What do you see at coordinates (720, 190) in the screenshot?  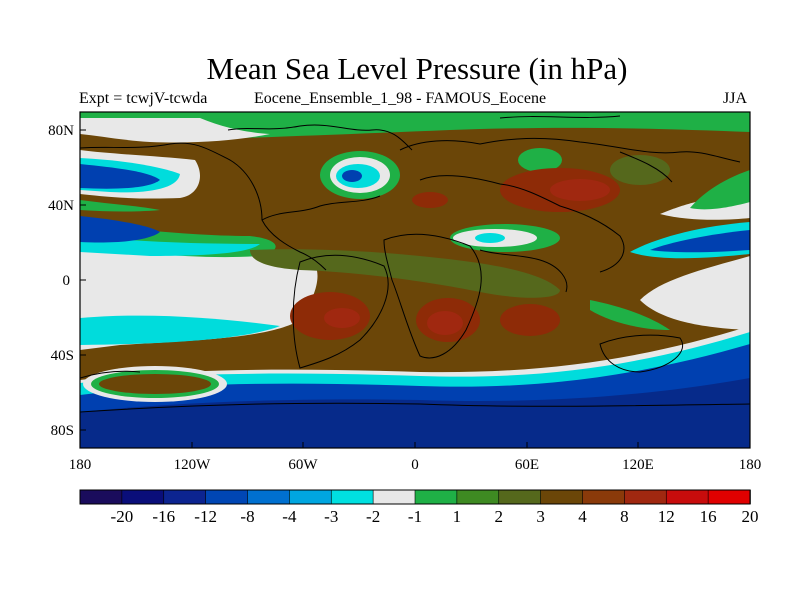 I see `field-nw-pacific-green` at bounding box center [720, 190].